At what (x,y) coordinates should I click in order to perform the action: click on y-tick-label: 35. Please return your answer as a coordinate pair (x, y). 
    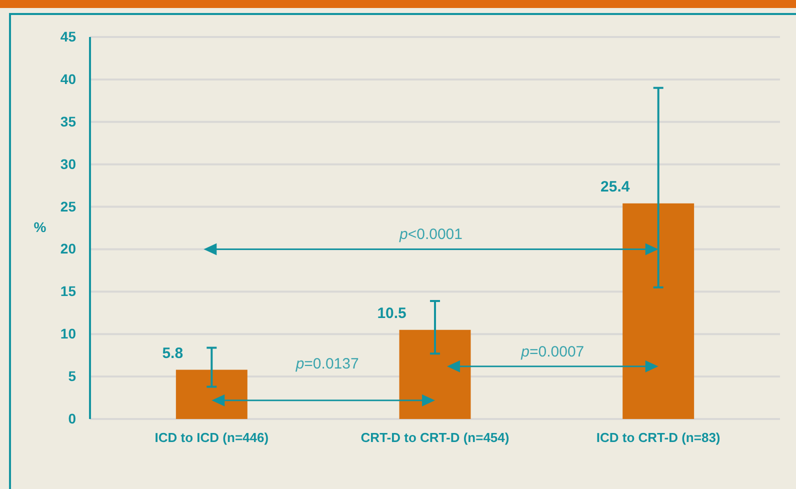
    Looking at the image, I should click on (68, 121).